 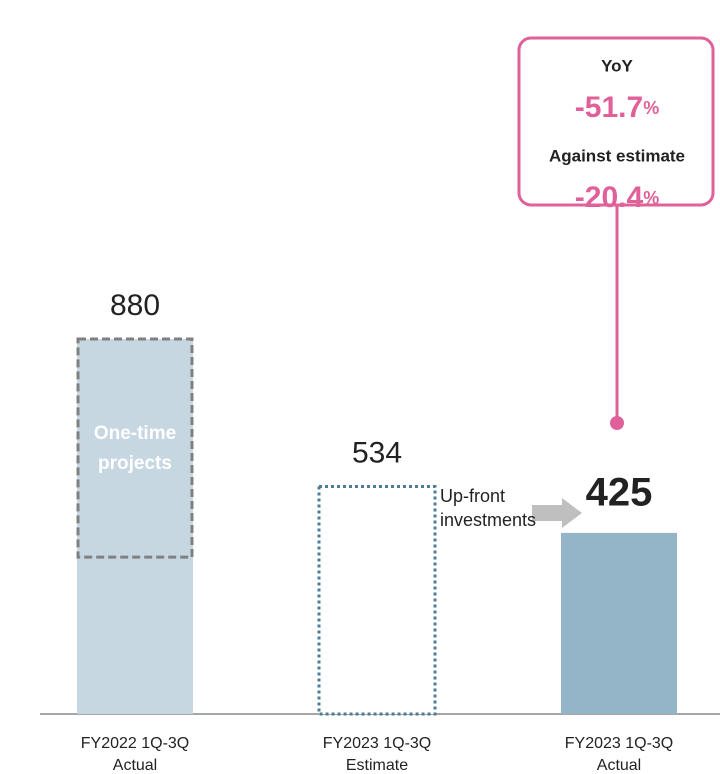 What do you see at coordinates (619, 492) in the screenshot?
I see `value-label: 425` at bounding box center [619, 492].